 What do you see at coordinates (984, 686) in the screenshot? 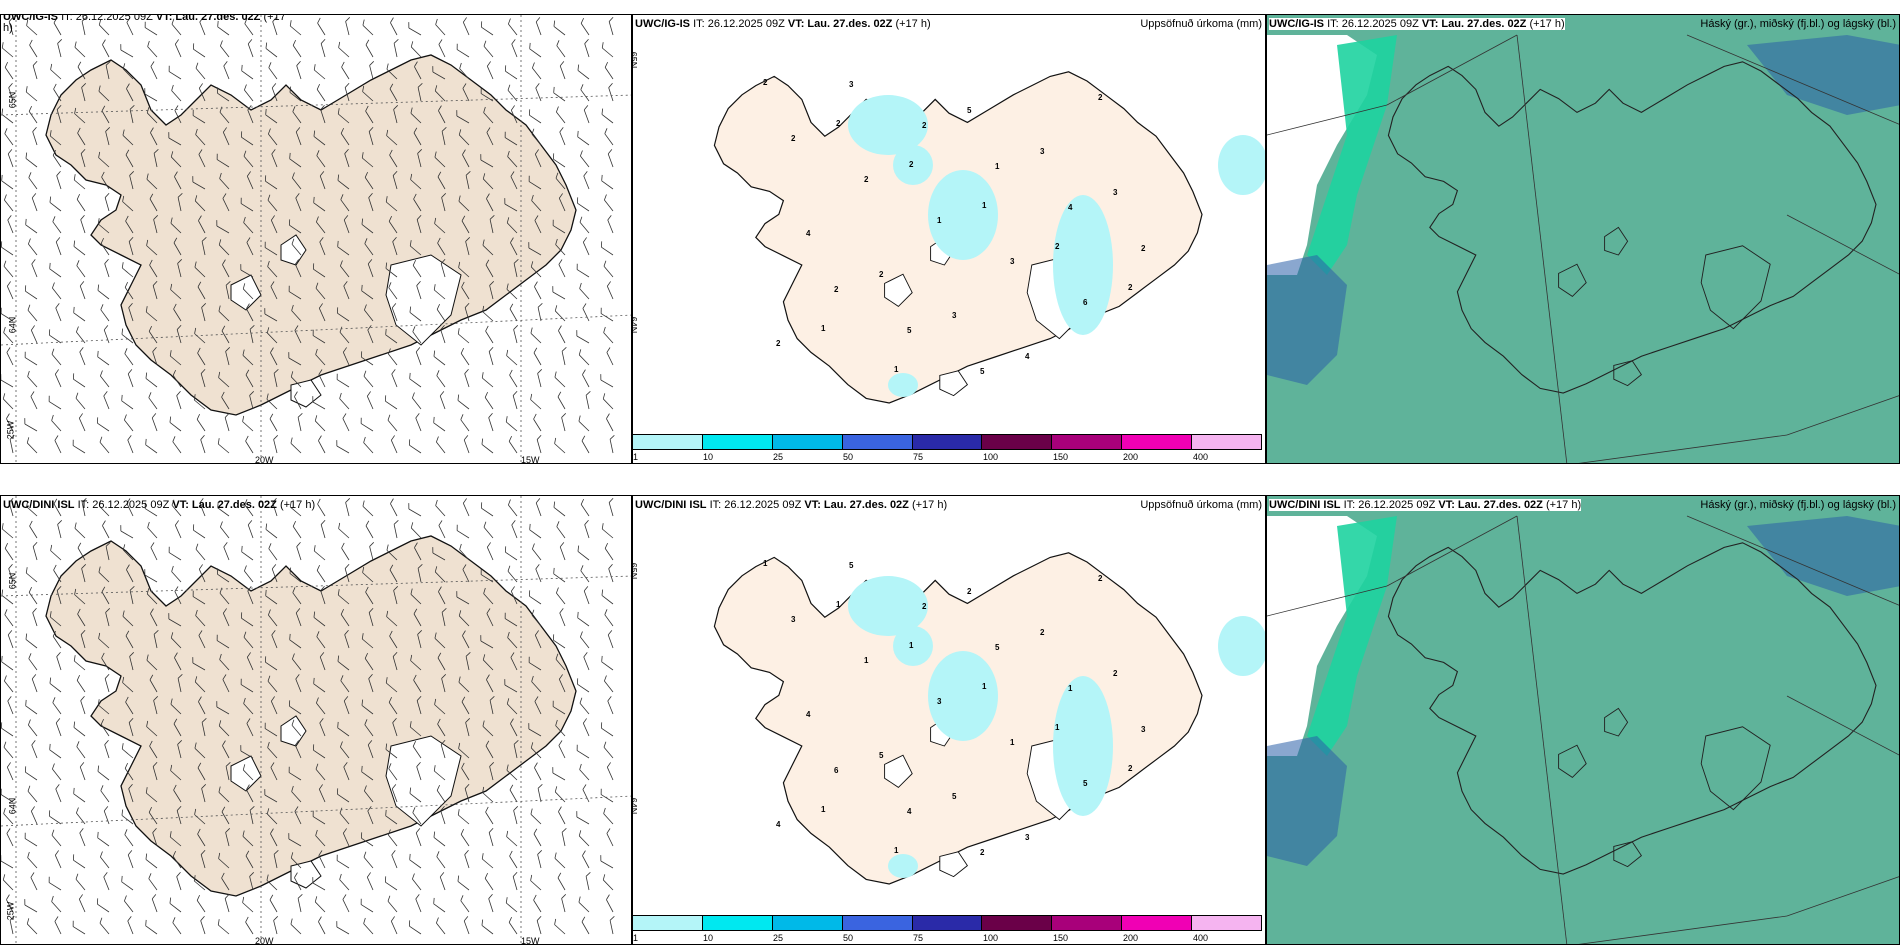
I see `precip-value: 1` at bounding box center [984, 686].